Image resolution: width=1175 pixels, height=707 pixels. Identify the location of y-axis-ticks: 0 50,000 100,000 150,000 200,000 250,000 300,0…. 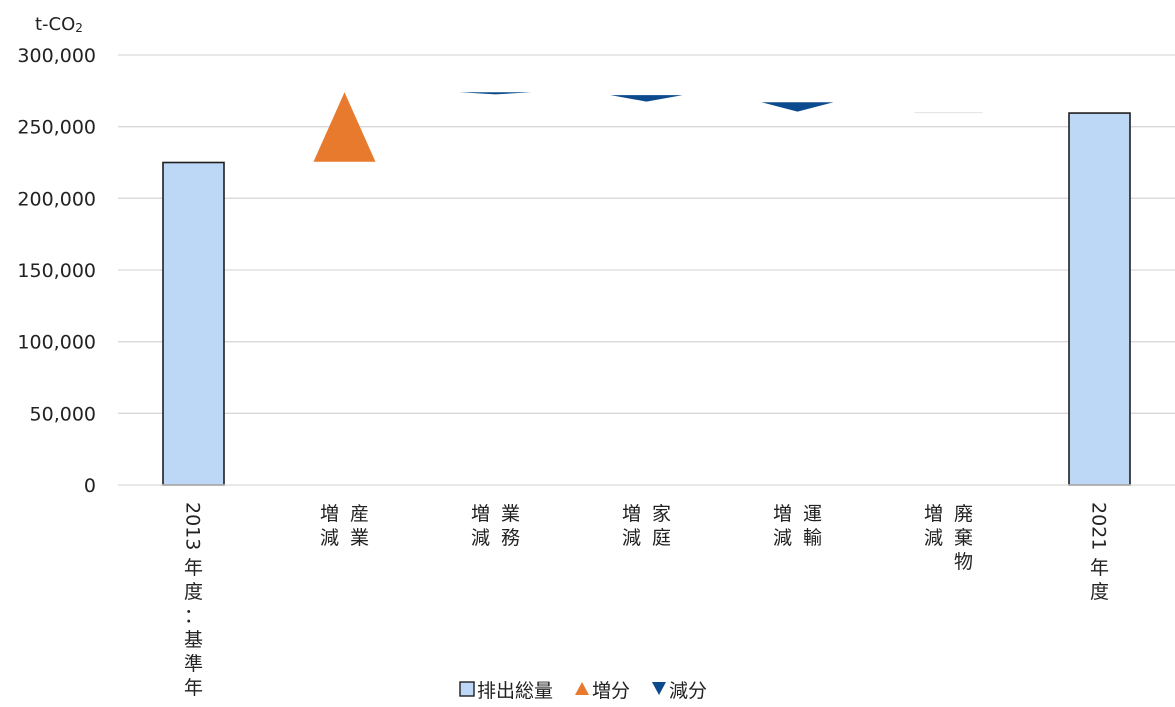
(56, 271).